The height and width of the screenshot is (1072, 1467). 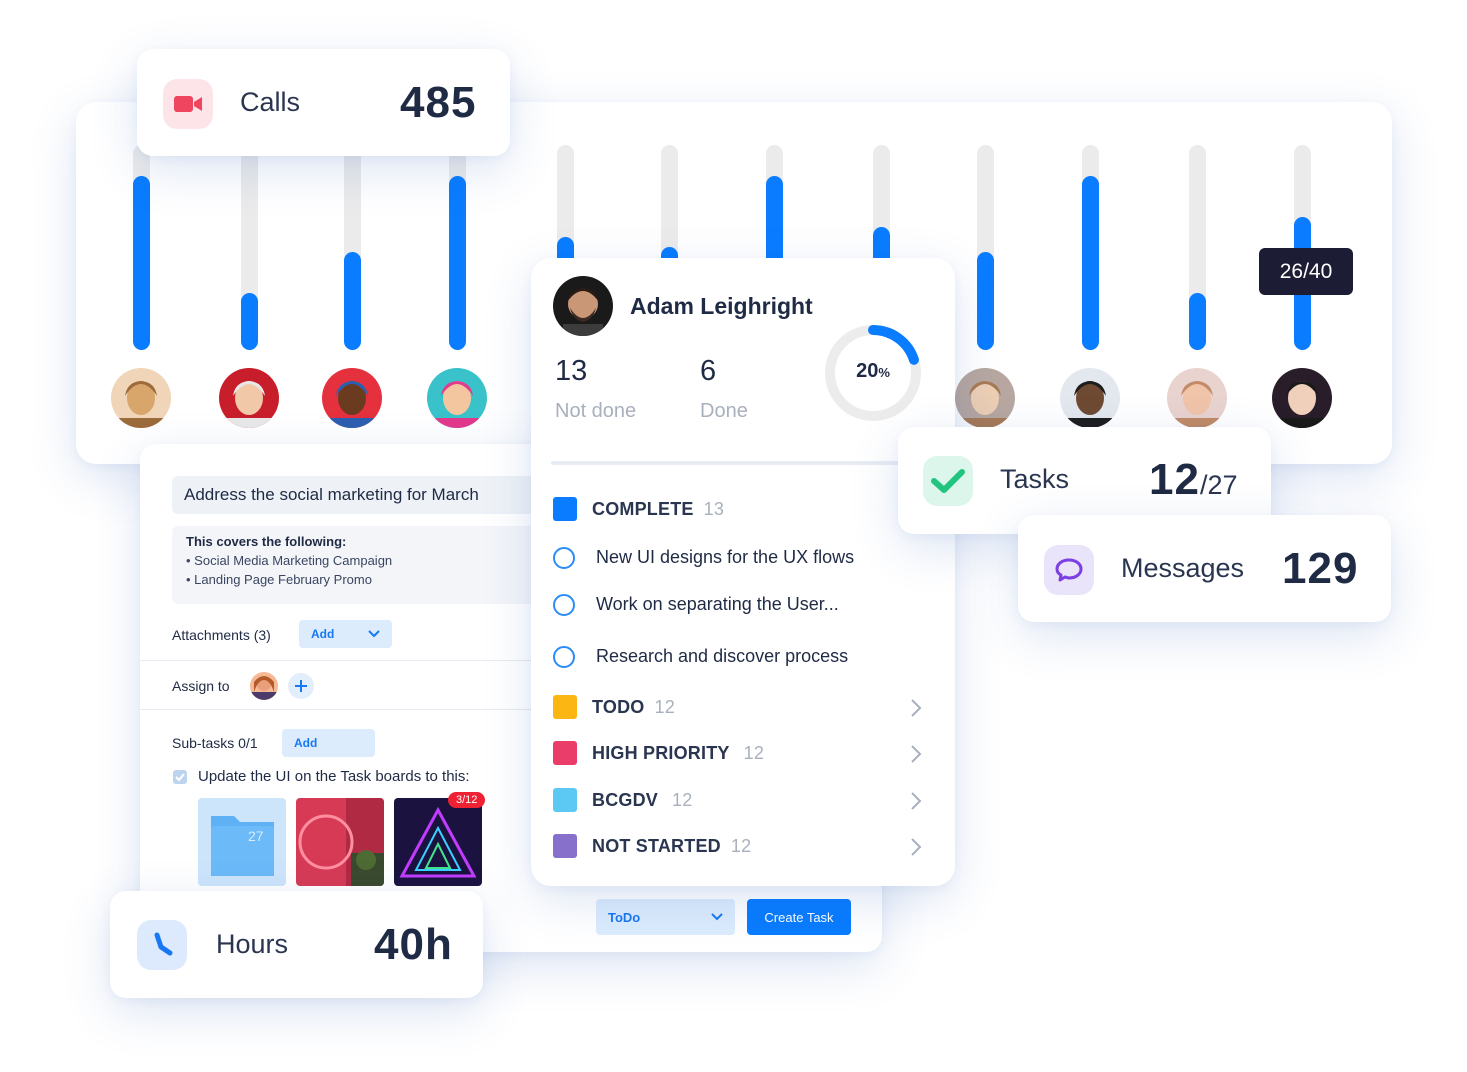 What do you see at coordinates (708, 371) in the screenshot?
I see `done-count: 6` at bounding box center [708, 371].